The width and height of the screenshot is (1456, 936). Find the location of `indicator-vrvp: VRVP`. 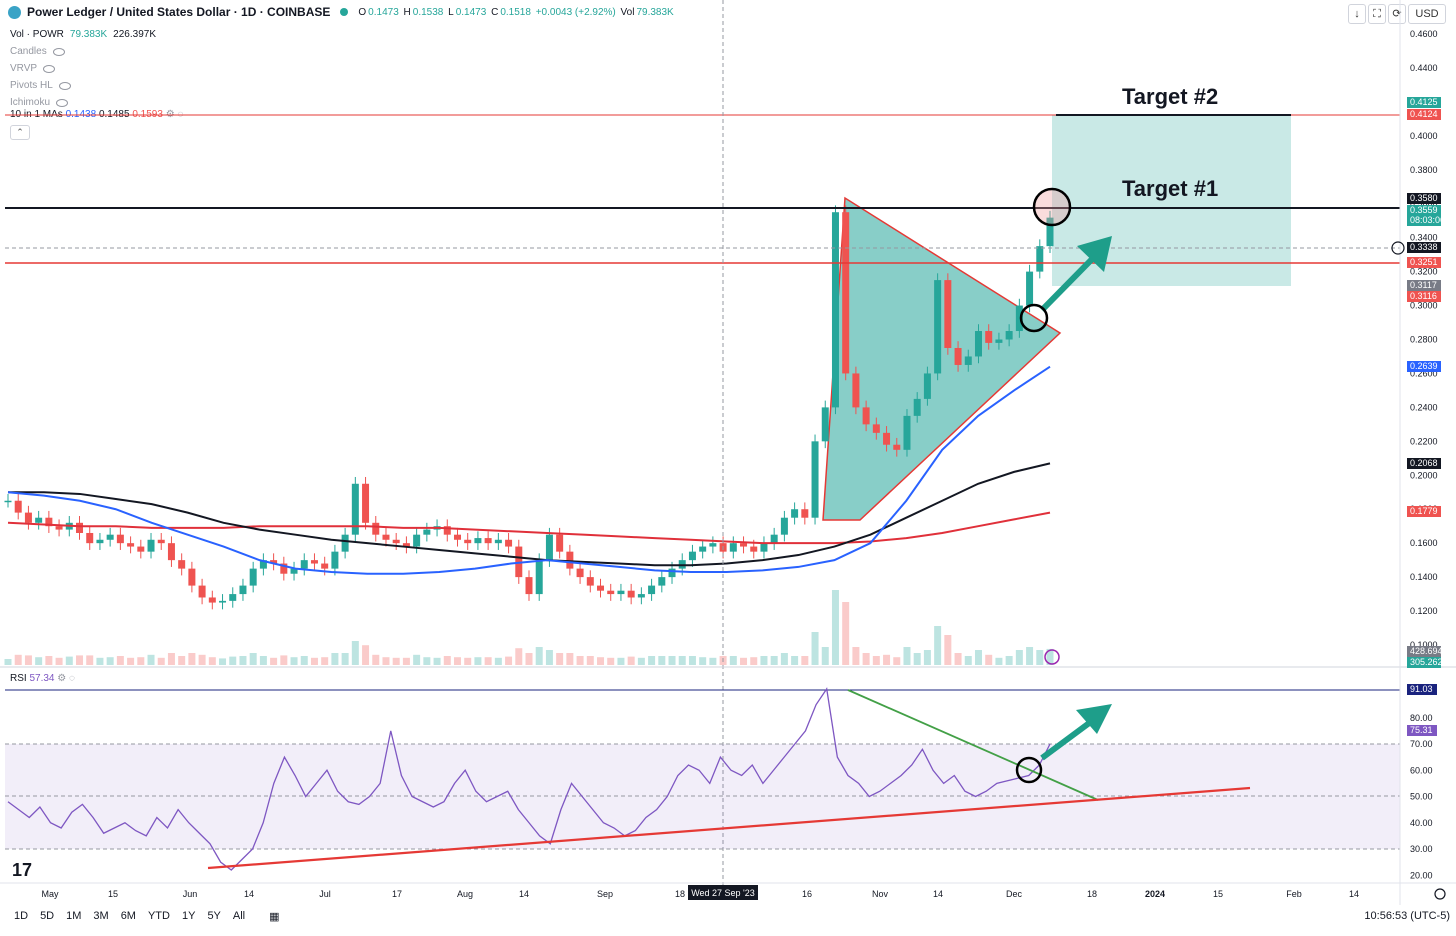

indicator-vrvp: VRVP is located at coordinates (83, 68).